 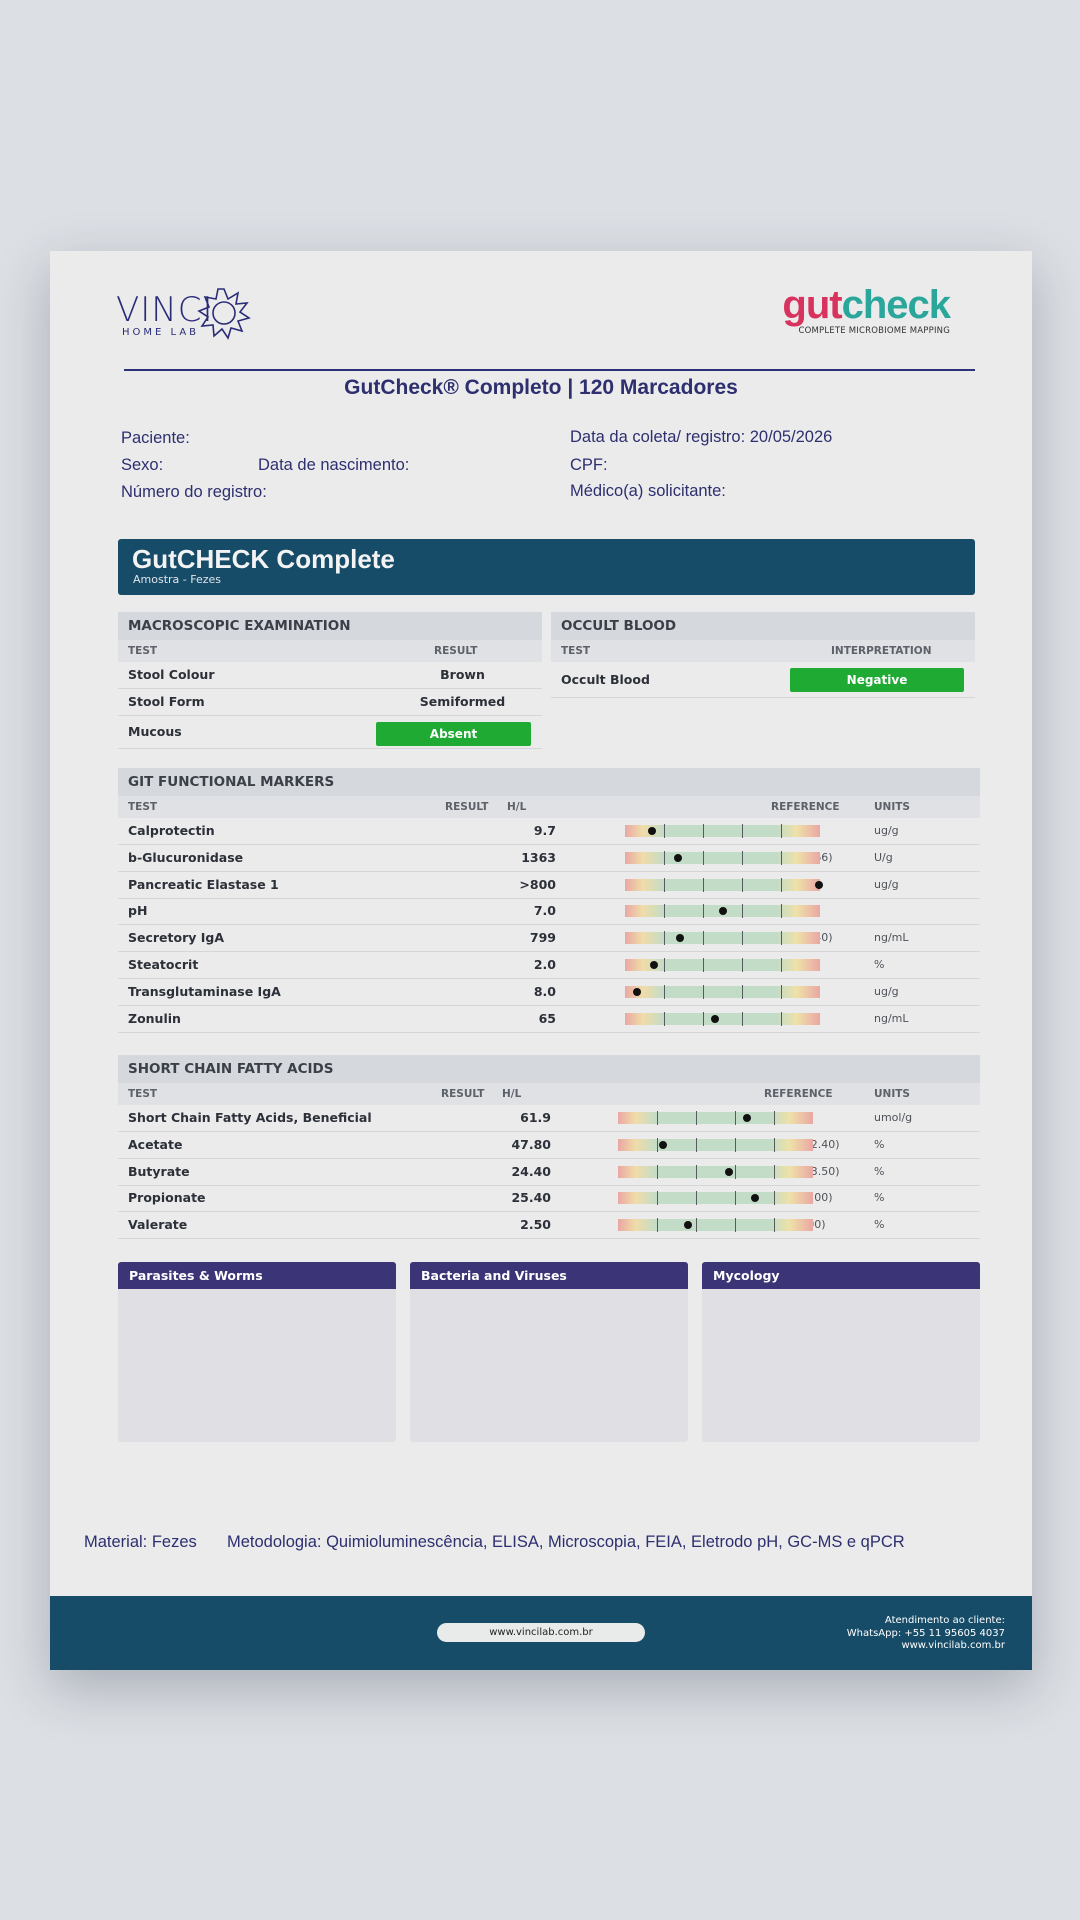 What do you see at coordinates (462, 674) in the screenshot?
I see `test-result: Brown` at bounding box center [462, 674].